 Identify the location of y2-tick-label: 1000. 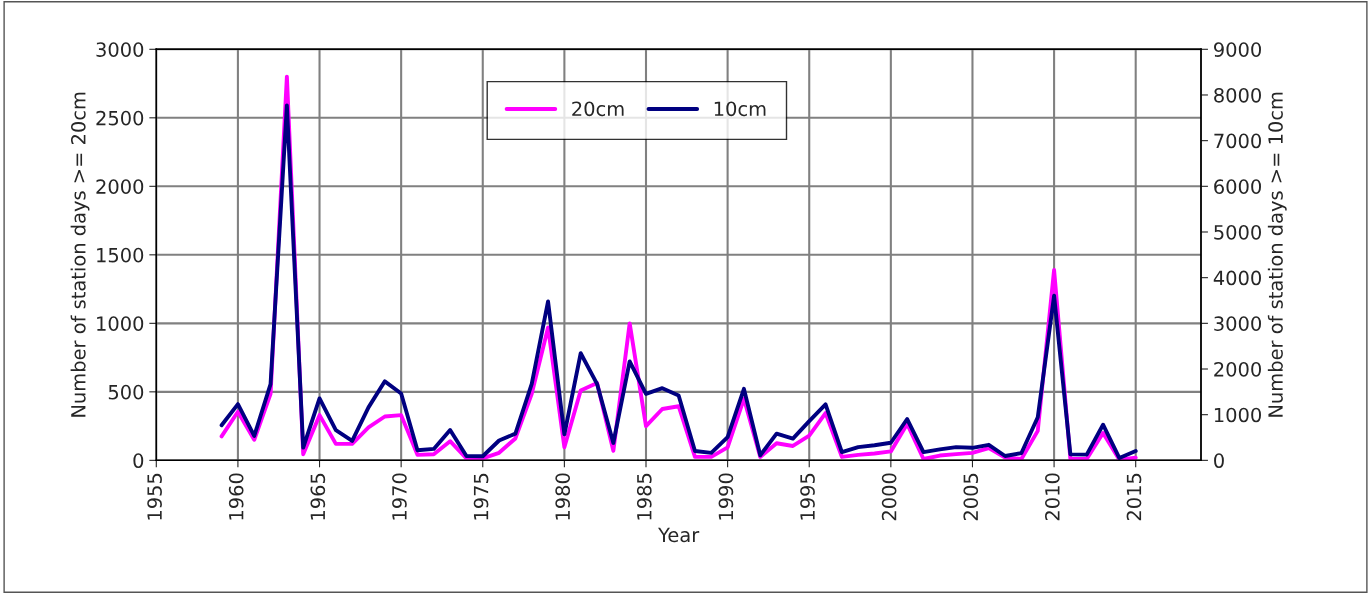
(1237, 415).